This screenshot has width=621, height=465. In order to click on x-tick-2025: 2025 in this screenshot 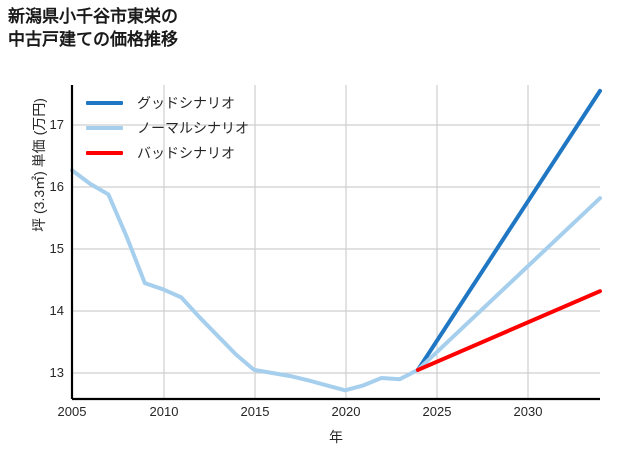, I will do `click(437, 411)`.